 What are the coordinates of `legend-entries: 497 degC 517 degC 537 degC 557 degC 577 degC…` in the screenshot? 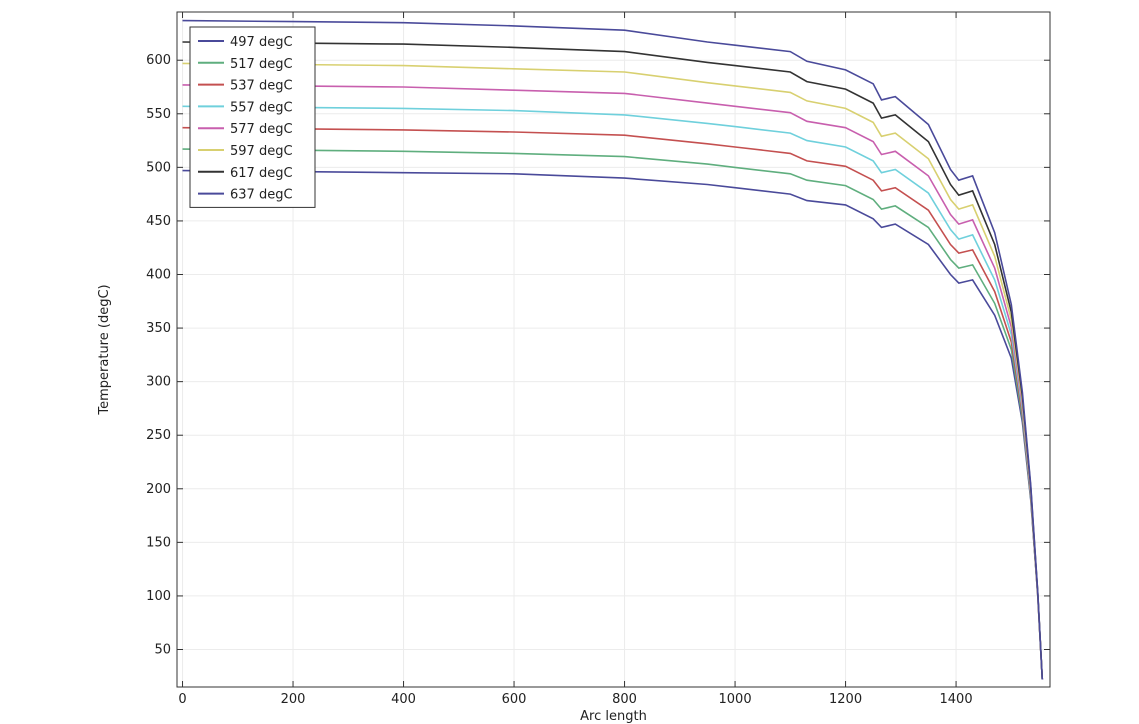 It's located at (245, 119).